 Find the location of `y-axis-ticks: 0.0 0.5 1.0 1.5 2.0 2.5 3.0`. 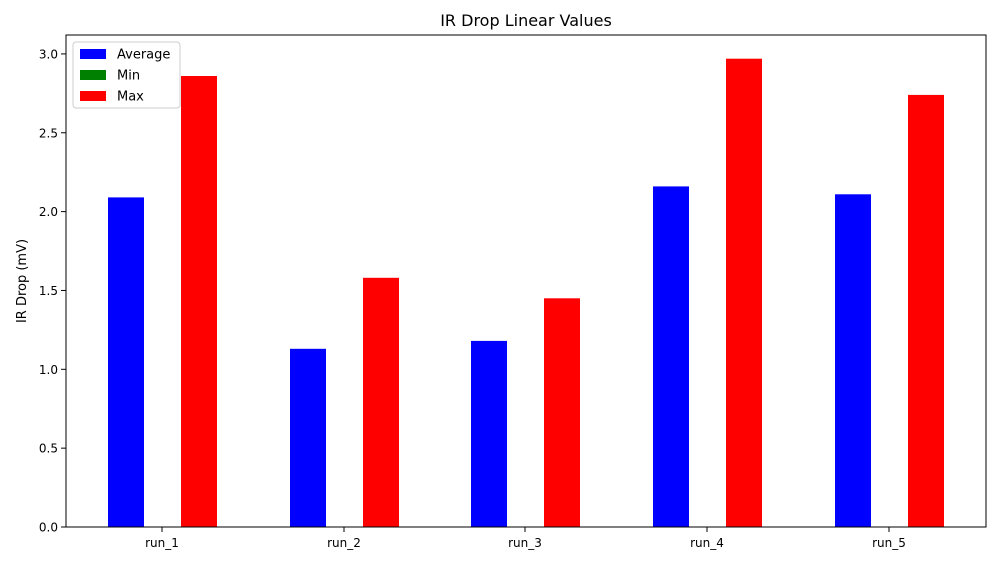

y-axis-ticks: 0.0 0.5 1.0 1.5 2.0 2.5 3.0 is located at coordinates (52, 291).